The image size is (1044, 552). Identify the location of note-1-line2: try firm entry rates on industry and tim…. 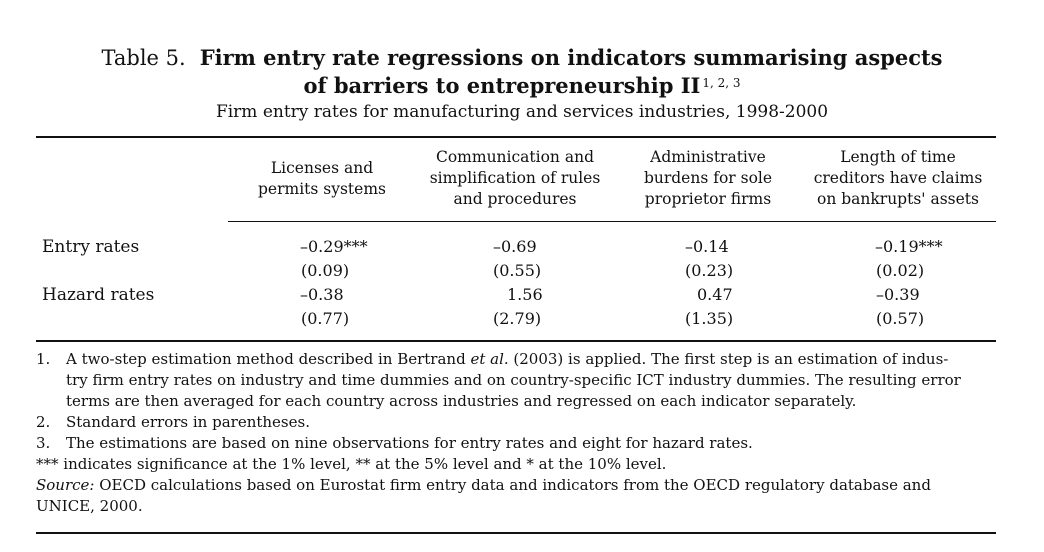
(513, 380).